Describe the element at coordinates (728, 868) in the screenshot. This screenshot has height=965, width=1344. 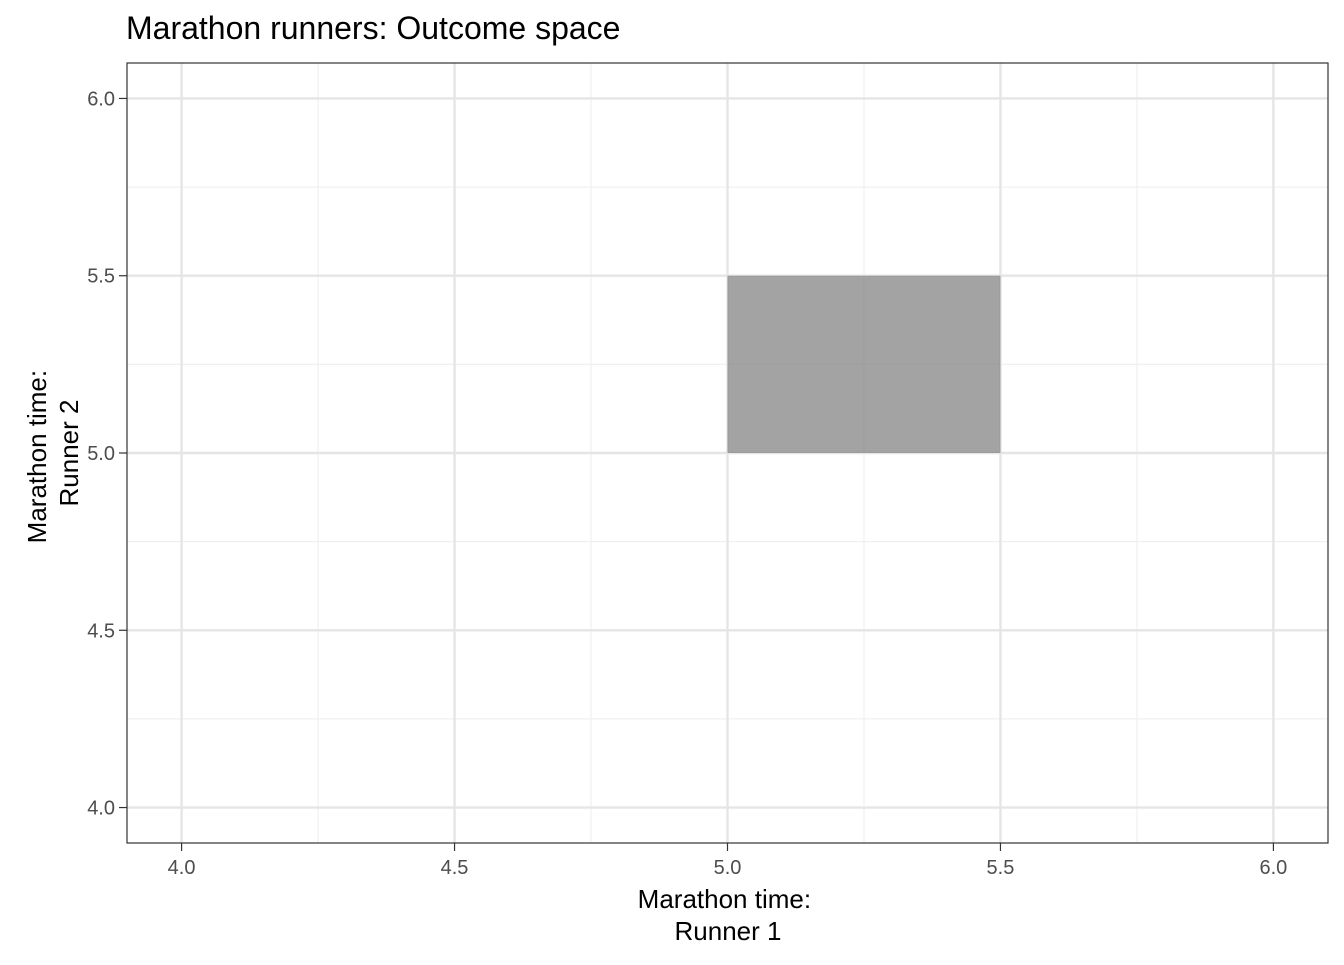
I see `x-tick-label: 5.0` at that location.